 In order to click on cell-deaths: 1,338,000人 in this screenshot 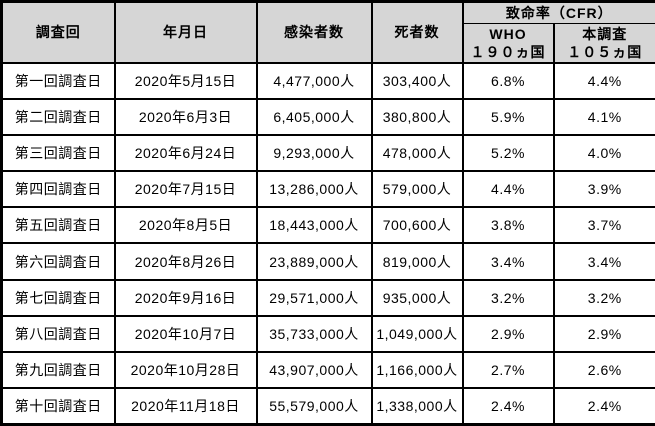, I will do `click(417, 406)`.